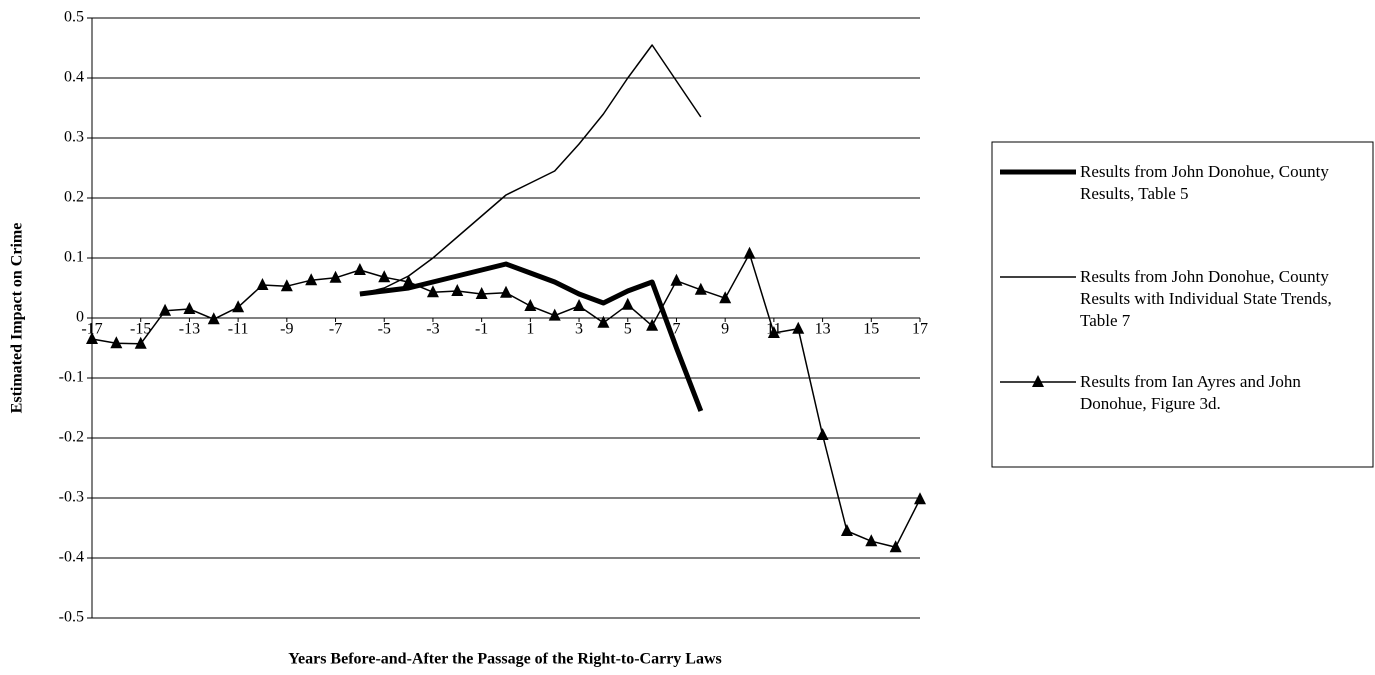 This screenshot has width=1375, height=675. Describe the element at coordinates (189, 329) in the screenshot. I see `x-tick-label: -13` at that location.